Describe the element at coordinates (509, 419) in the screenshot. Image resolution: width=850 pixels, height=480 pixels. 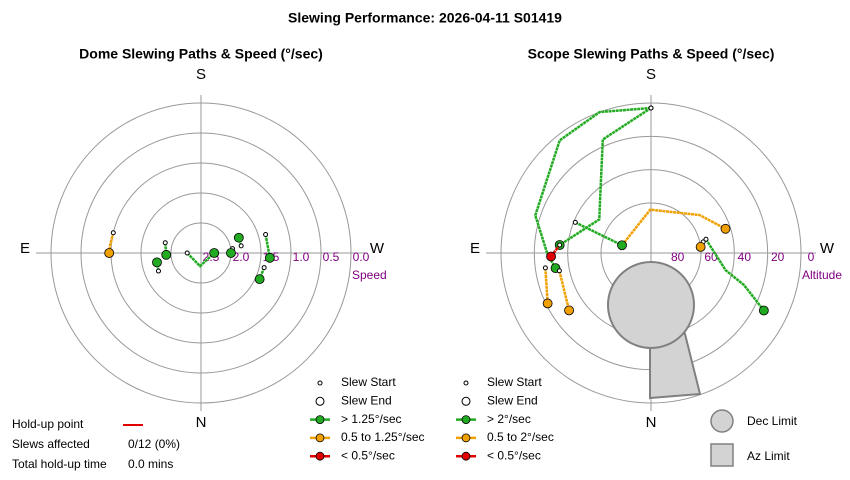
I see `legend-label: > 2°/sec` at that location.